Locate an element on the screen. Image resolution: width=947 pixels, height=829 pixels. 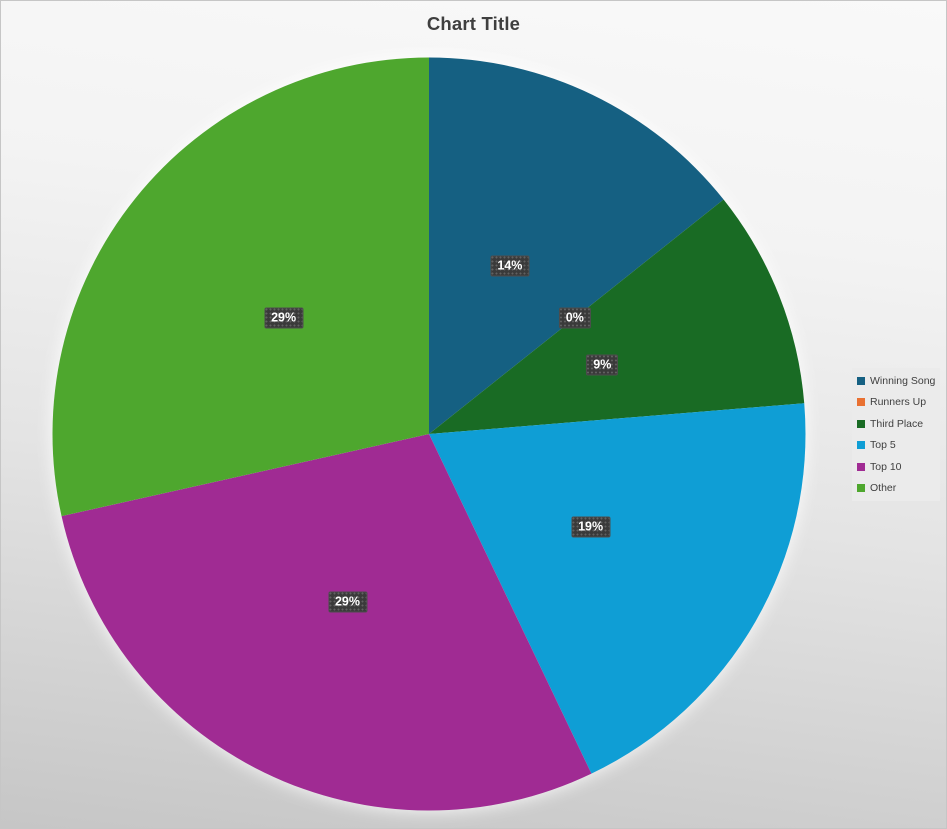
legend-item-winning-song: Winning Song is located at coordinates (898, 381).